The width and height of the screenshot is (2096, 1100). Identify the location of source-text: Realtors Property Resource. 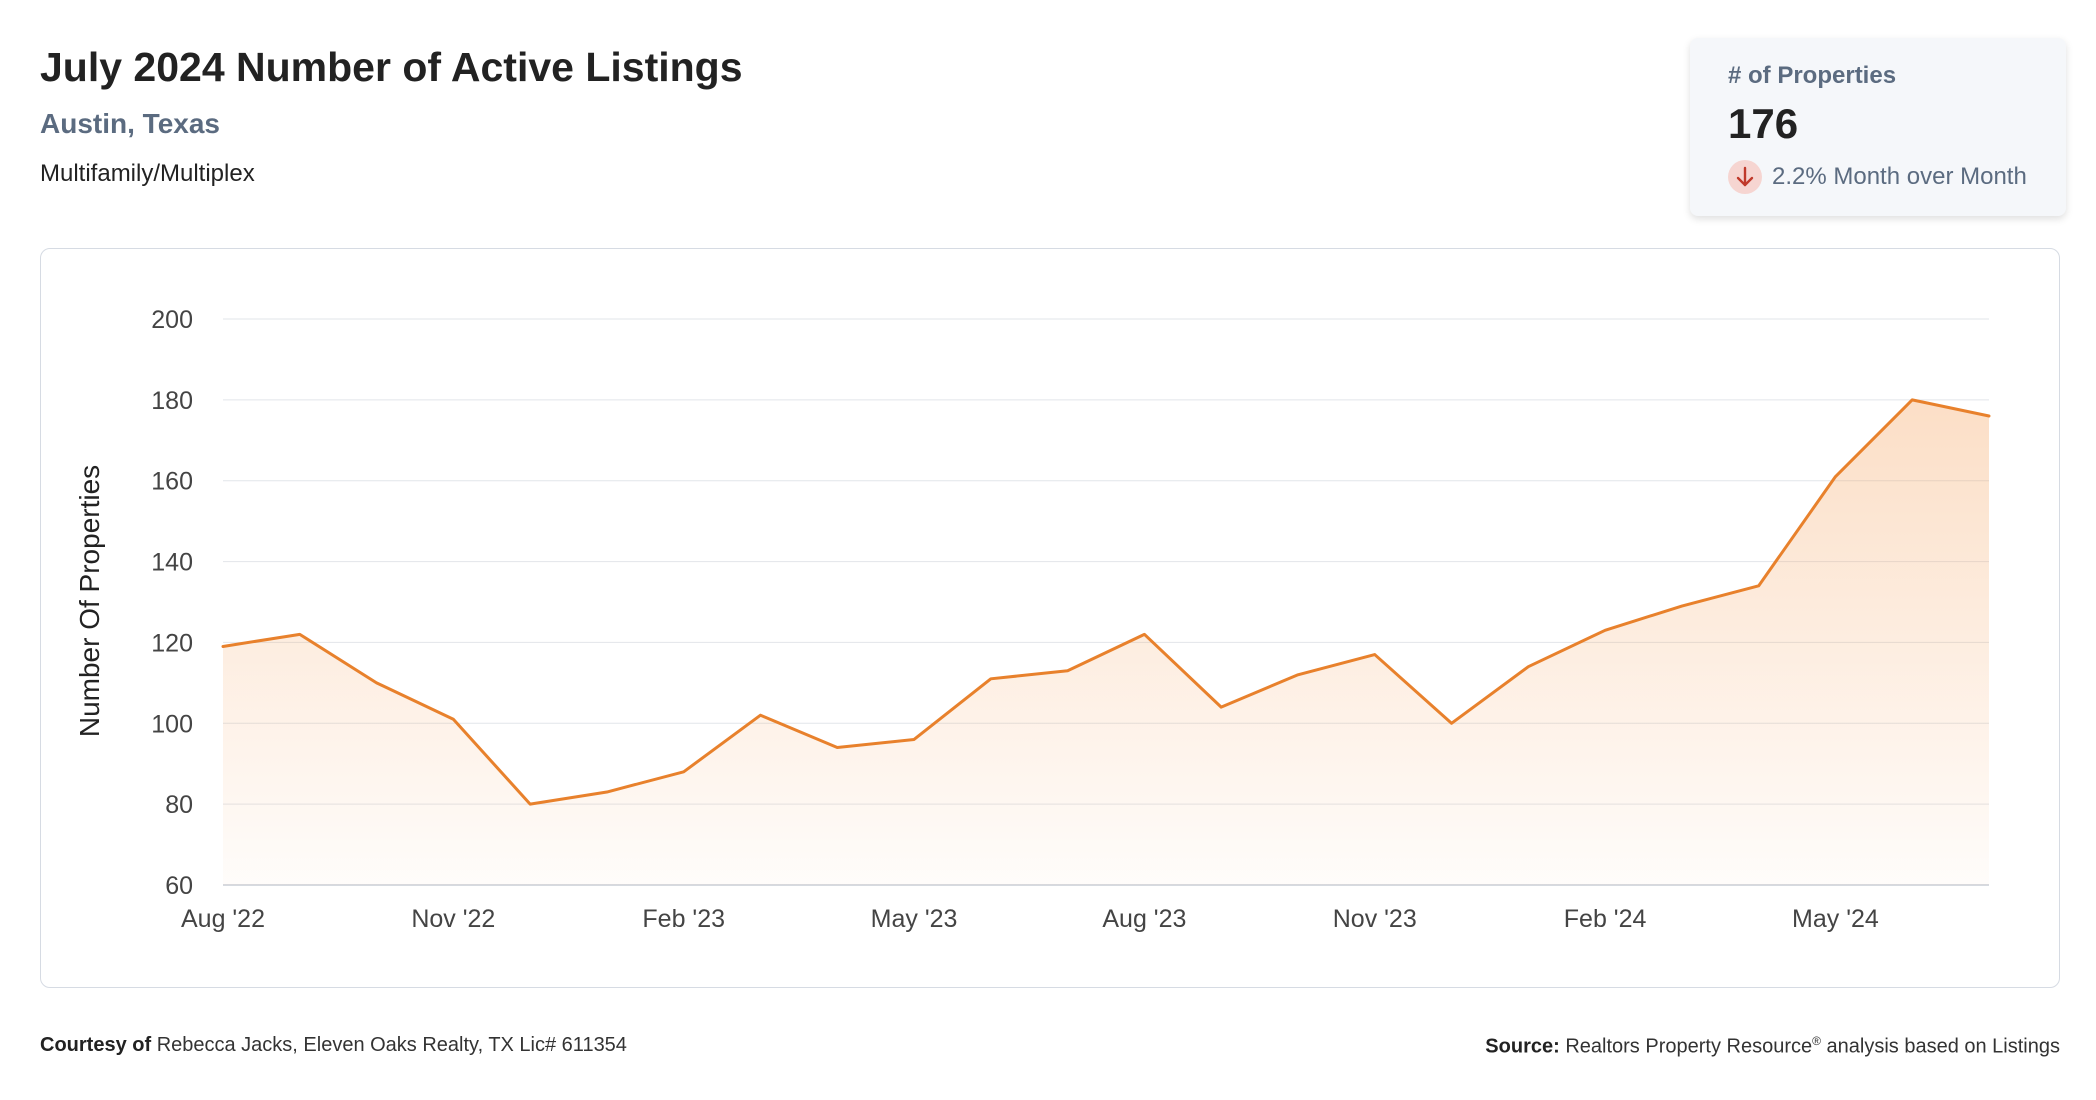
(1689, 1046).